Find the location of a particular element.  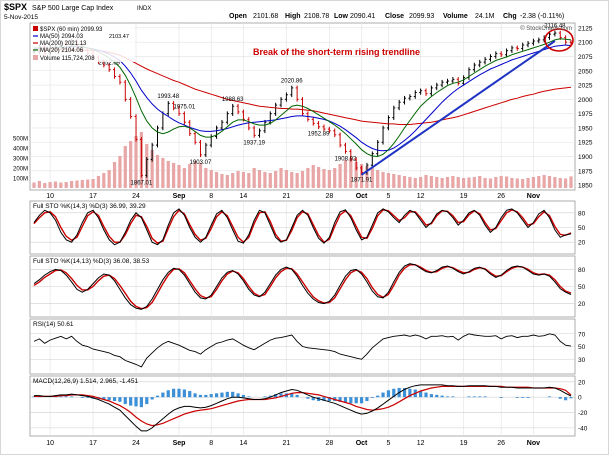

osc-tick-label: 80 is located at coordinates (582, 270).